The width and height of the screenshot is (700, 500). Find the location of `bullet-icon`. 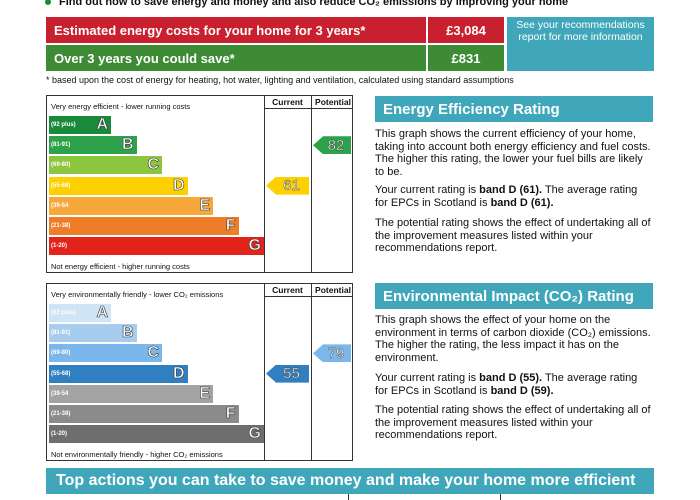

bullet-icon is located at coordinates (48, 3).